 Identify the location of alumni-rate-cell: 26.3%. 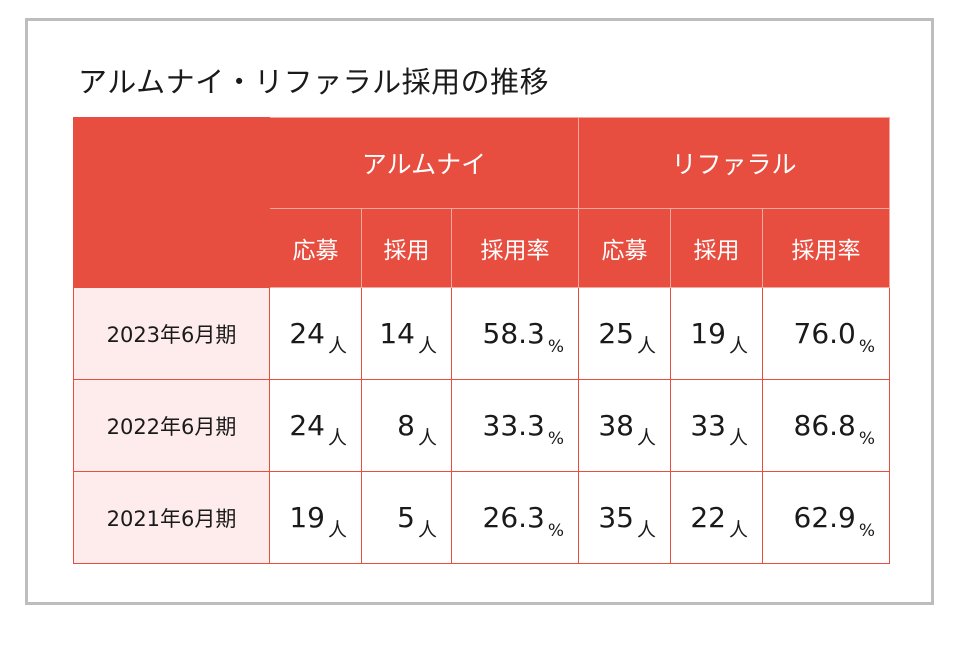
(515, 517).